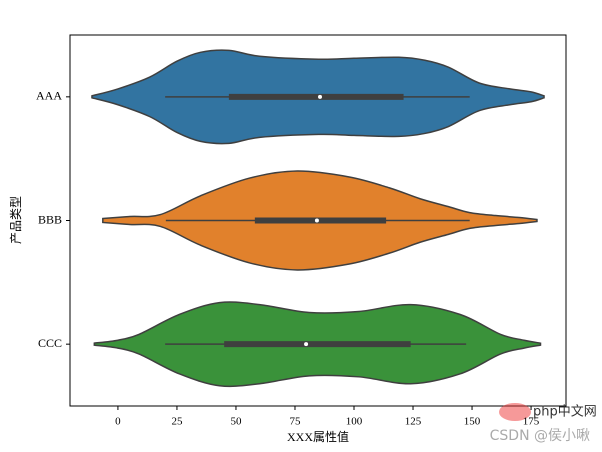 This screenshot has width=602, height=452. I want to click on x-tick-label: 25, so click(177, 422).